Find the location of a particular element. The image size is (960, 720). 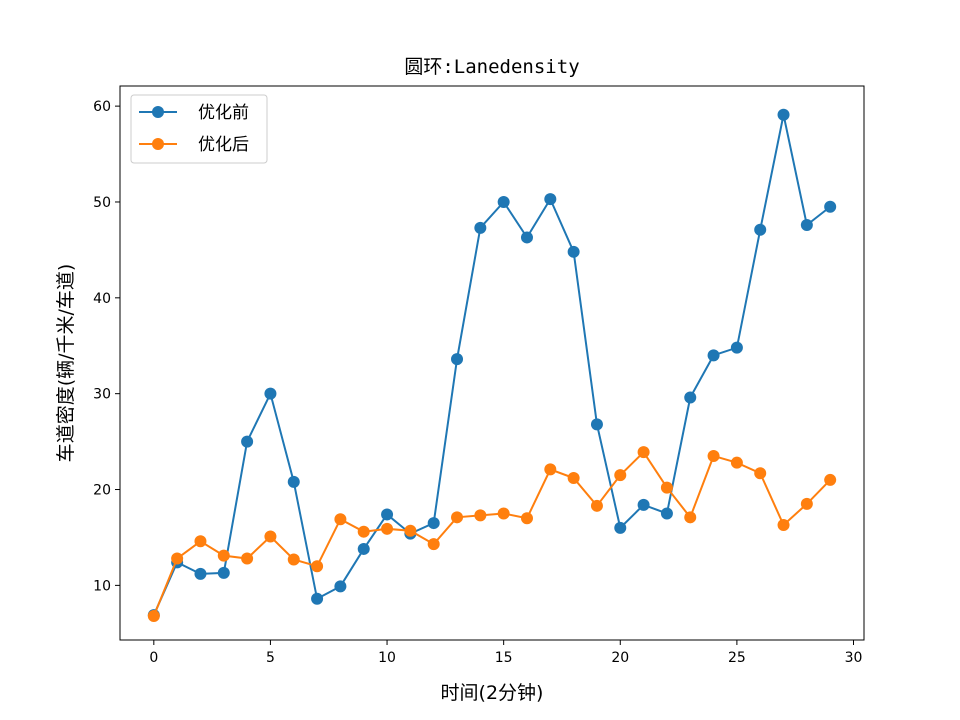

x-tick-label: 0 is located at coordinates (153, 658).